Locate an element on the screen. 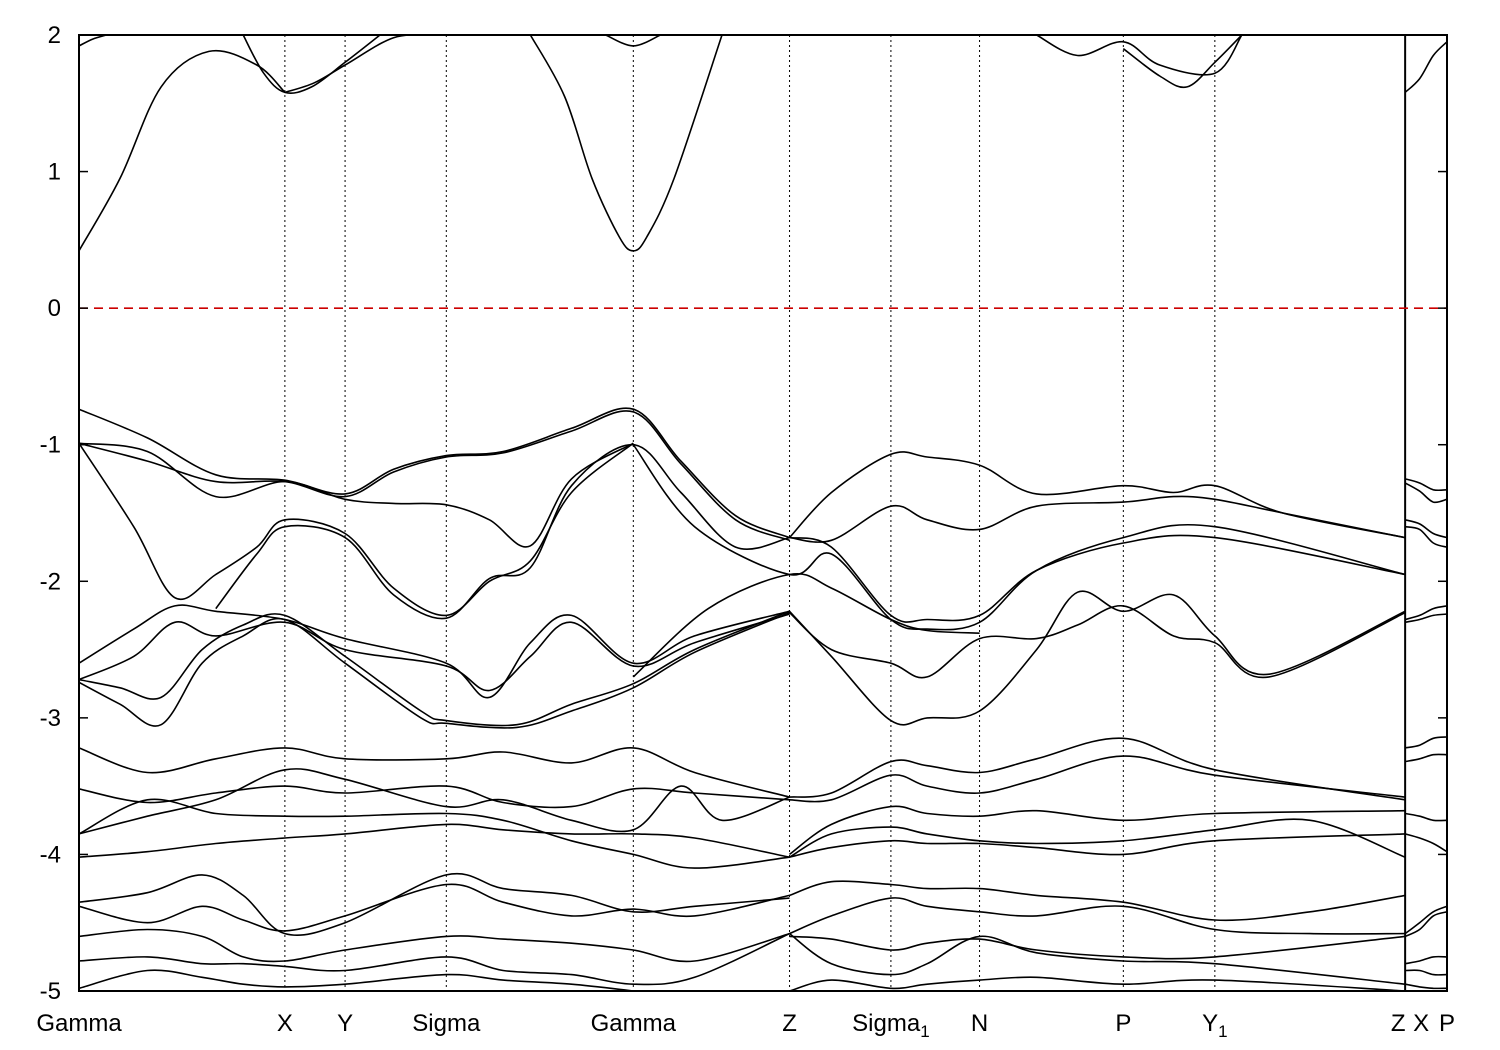  x-tick-label-7: N is located at coordinates (979, 1023).